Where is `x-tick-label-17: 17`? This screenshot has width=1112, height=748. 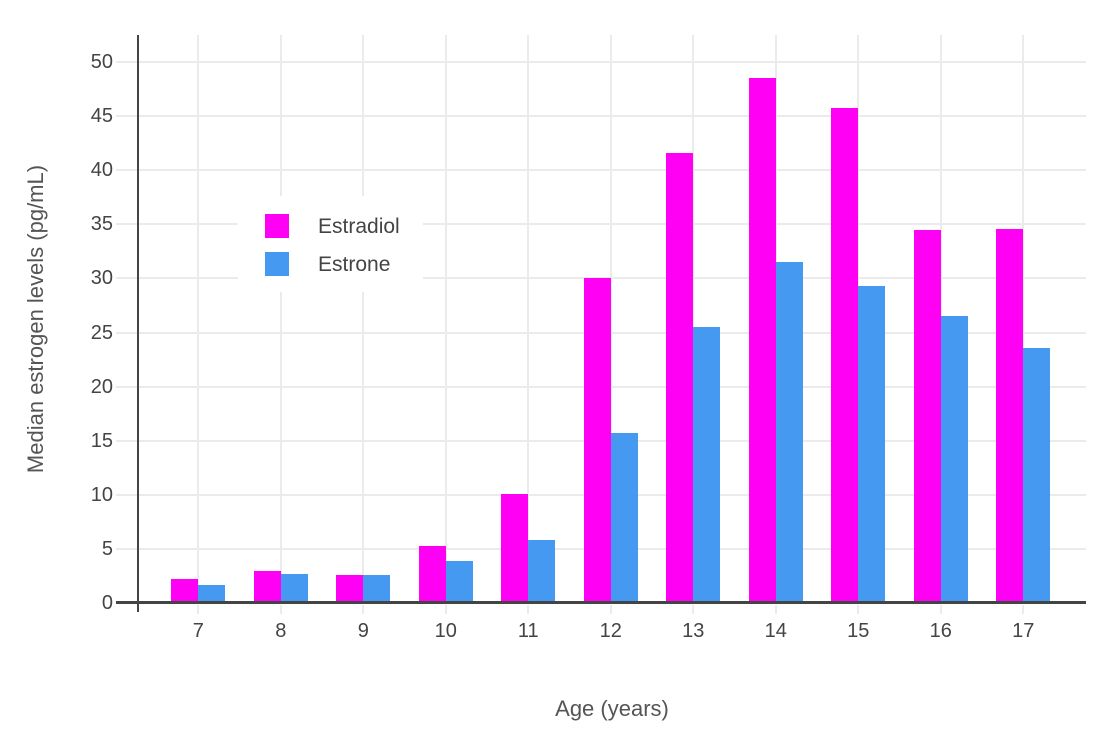
x-tick-label-17: 17 is located at coordinates (1023, 631).